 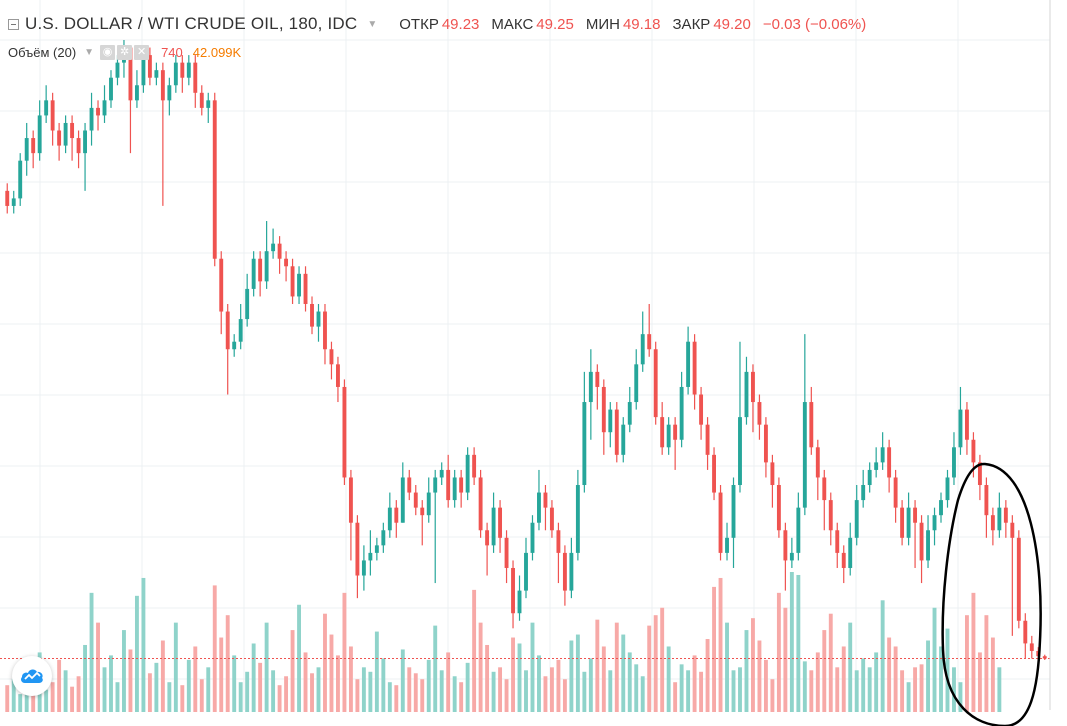 What do you see at coordinates (814, 24) in the screenshot?
I see `change-value: −0.03 (−0.06%)` at bounding box center [814, 24].